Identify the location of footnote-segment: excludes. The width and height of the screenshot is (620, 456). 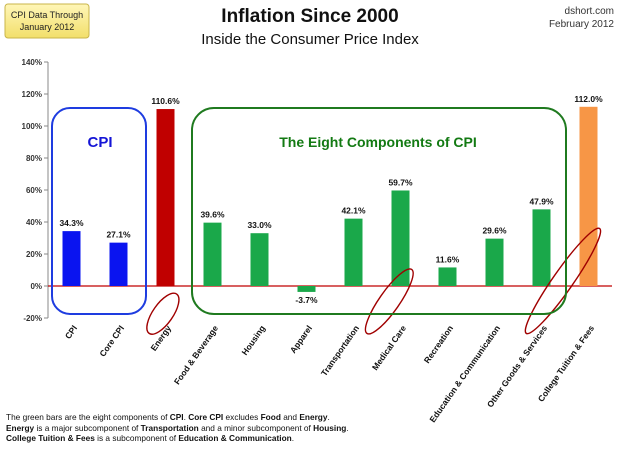
(242, 417).